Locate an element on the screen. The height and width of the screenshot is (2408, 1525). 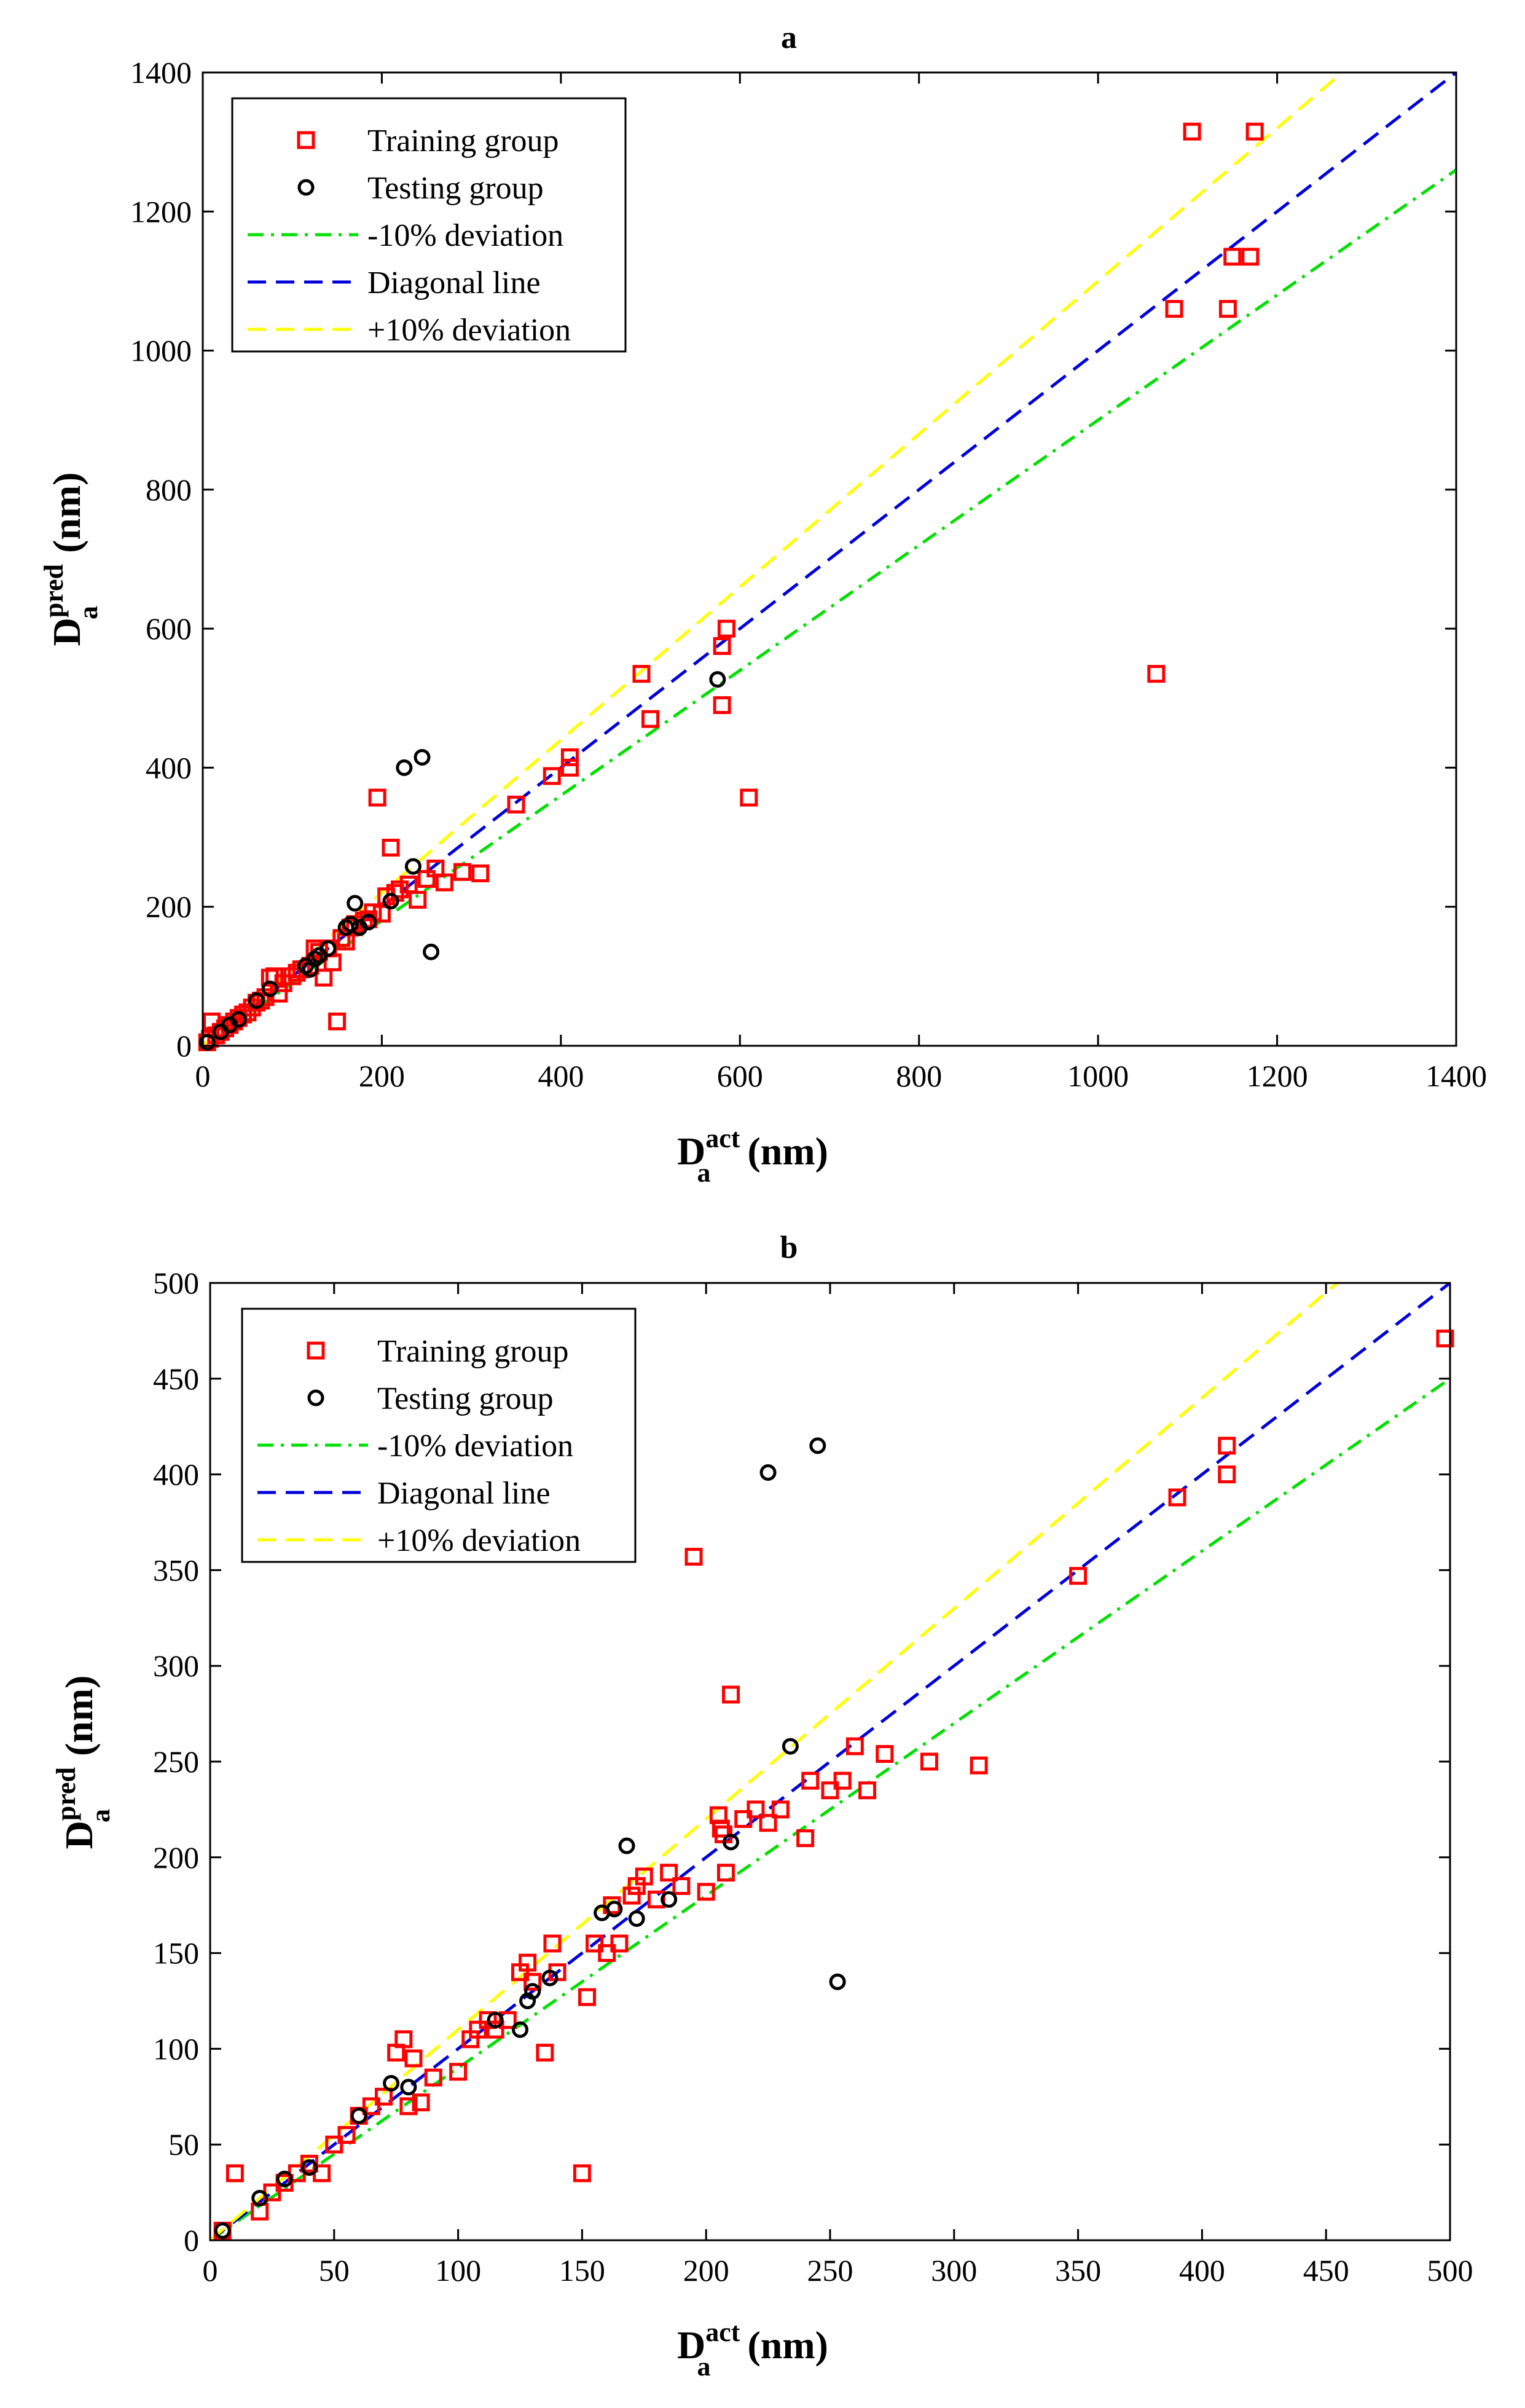
panel-b-x-tick-label-4: 200 is located at coordinates (706, 2270).